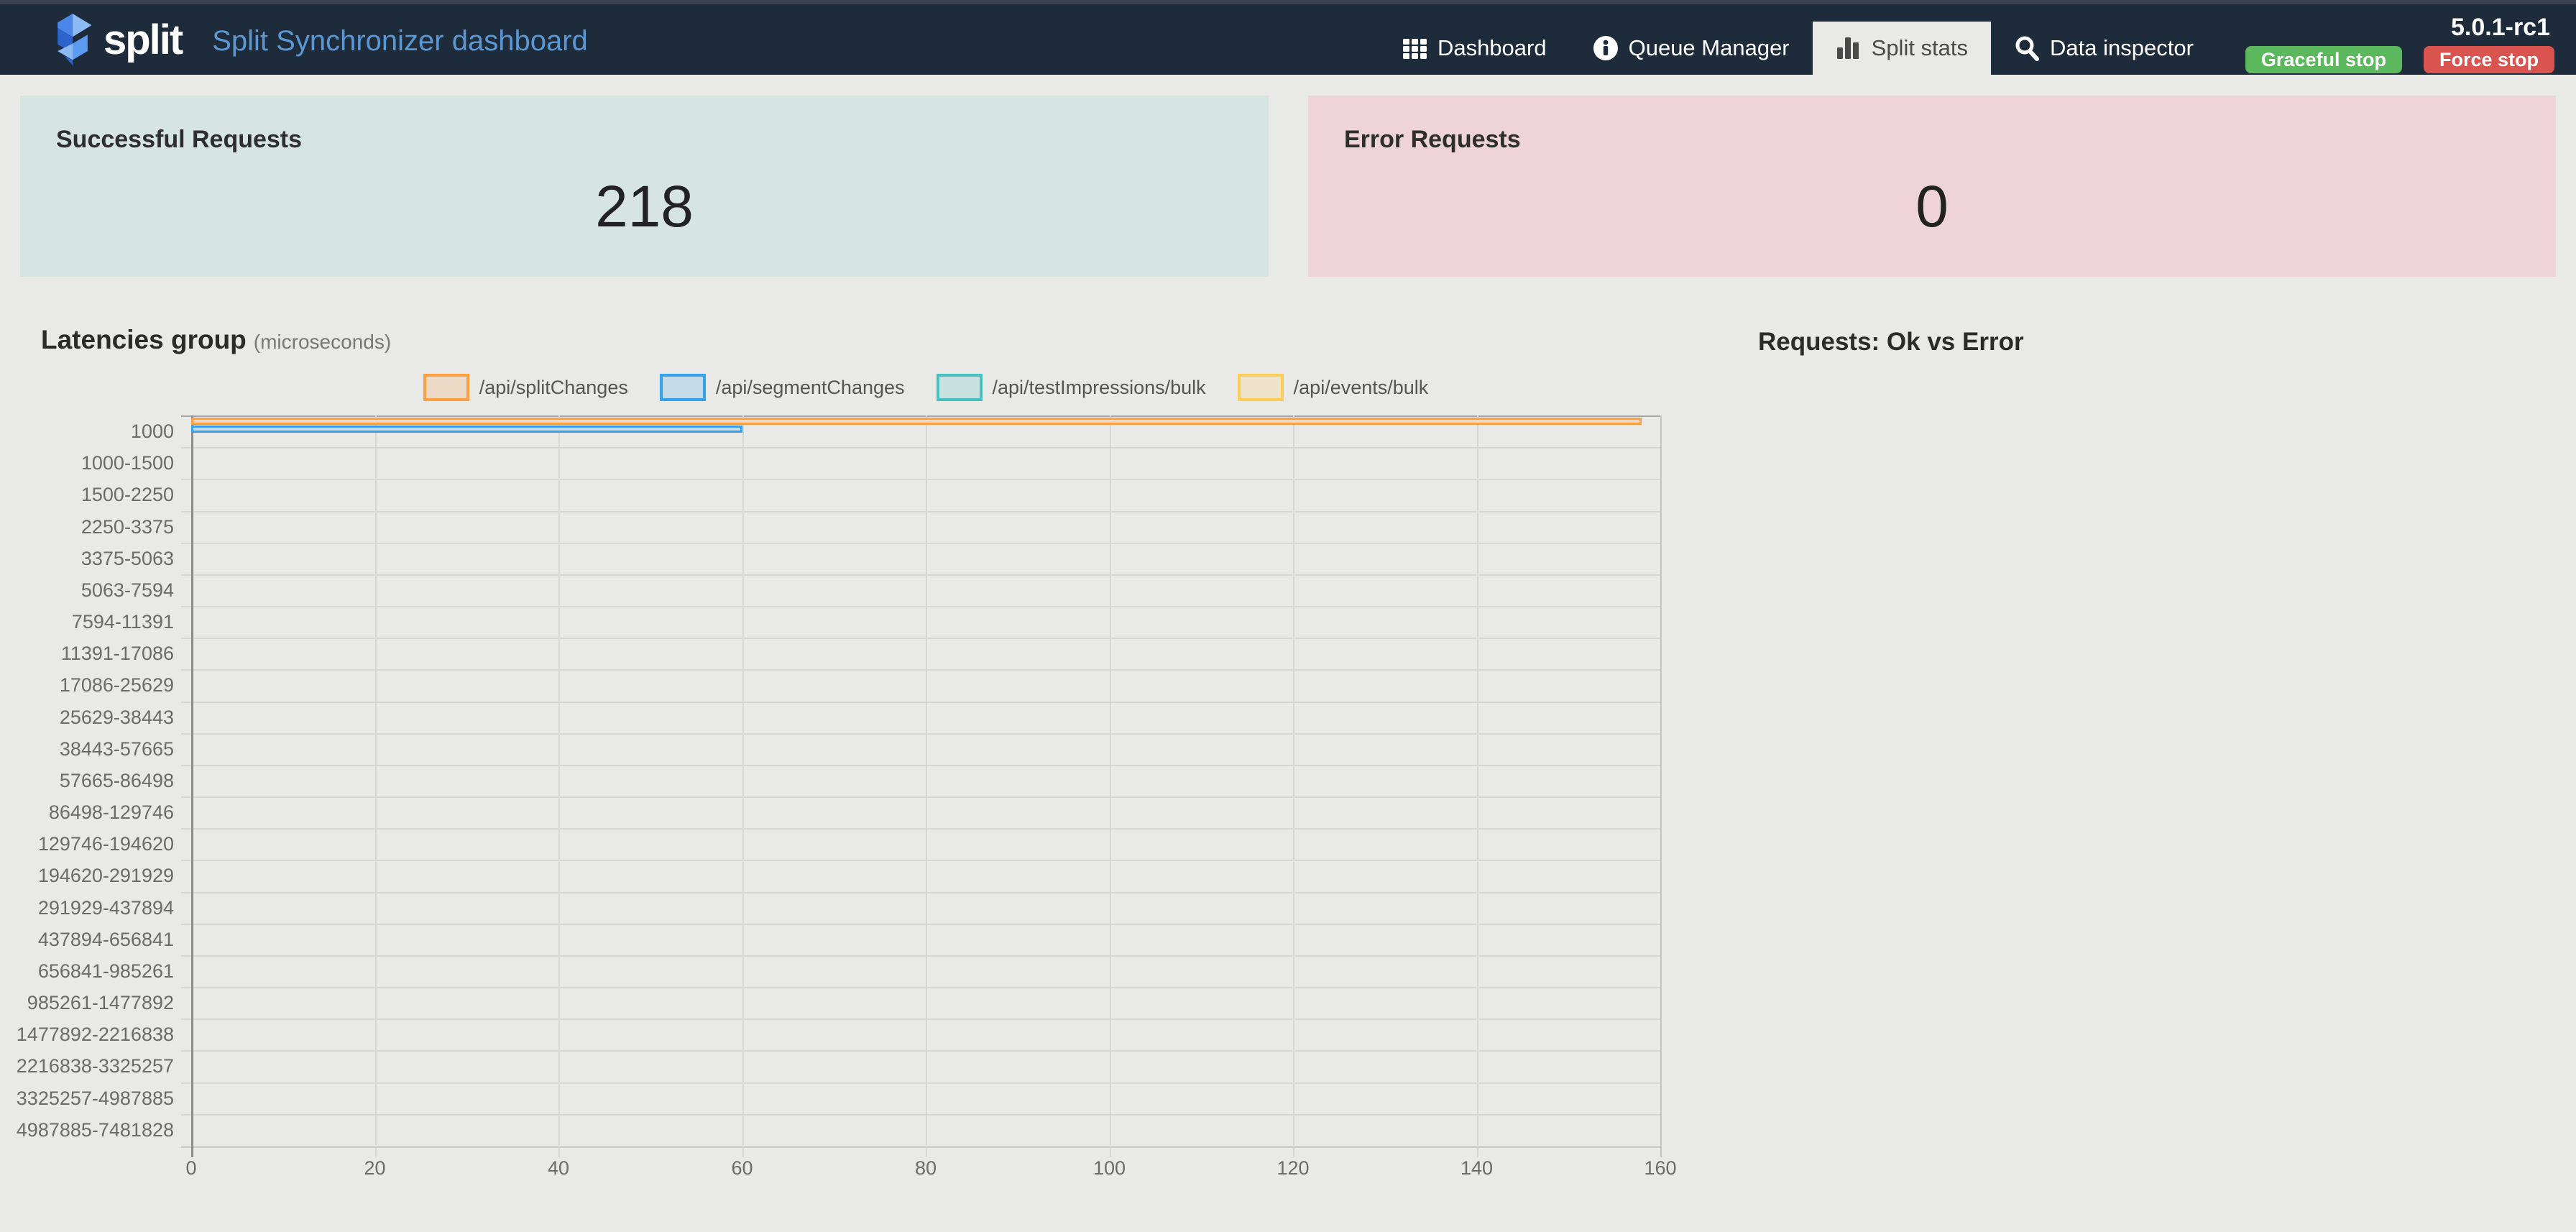  Describe the element at coordinates (1849, 48) in the screenshot. I see `bar-chart-icon` at that location.